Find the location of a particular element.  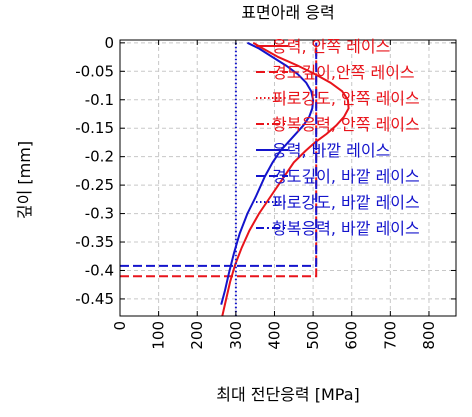

y-tick-label: -0.35 is located at coordinates (94, 242).